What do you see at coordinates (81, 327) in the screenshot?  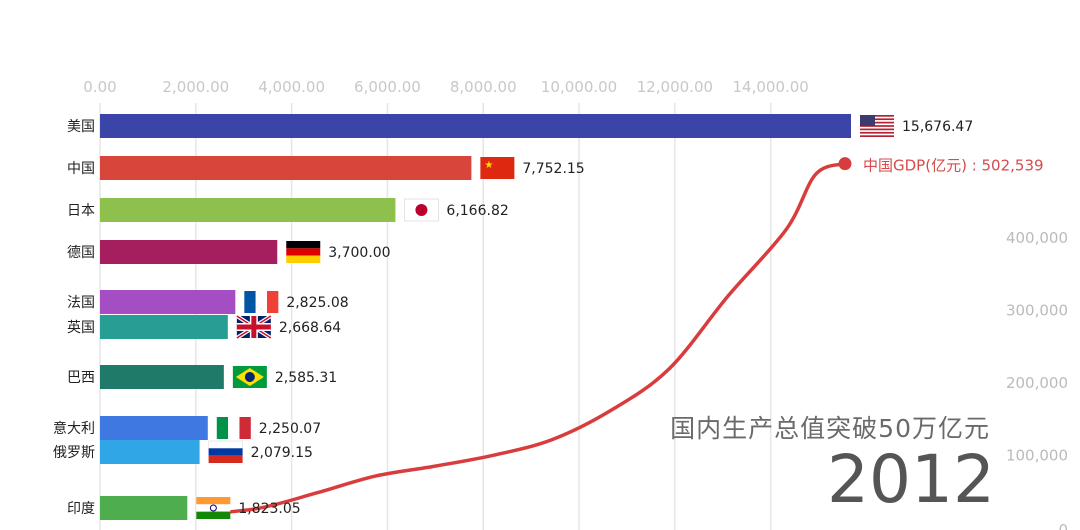 I see `bar-category-label: 英国` at bounding box center [81, 327].